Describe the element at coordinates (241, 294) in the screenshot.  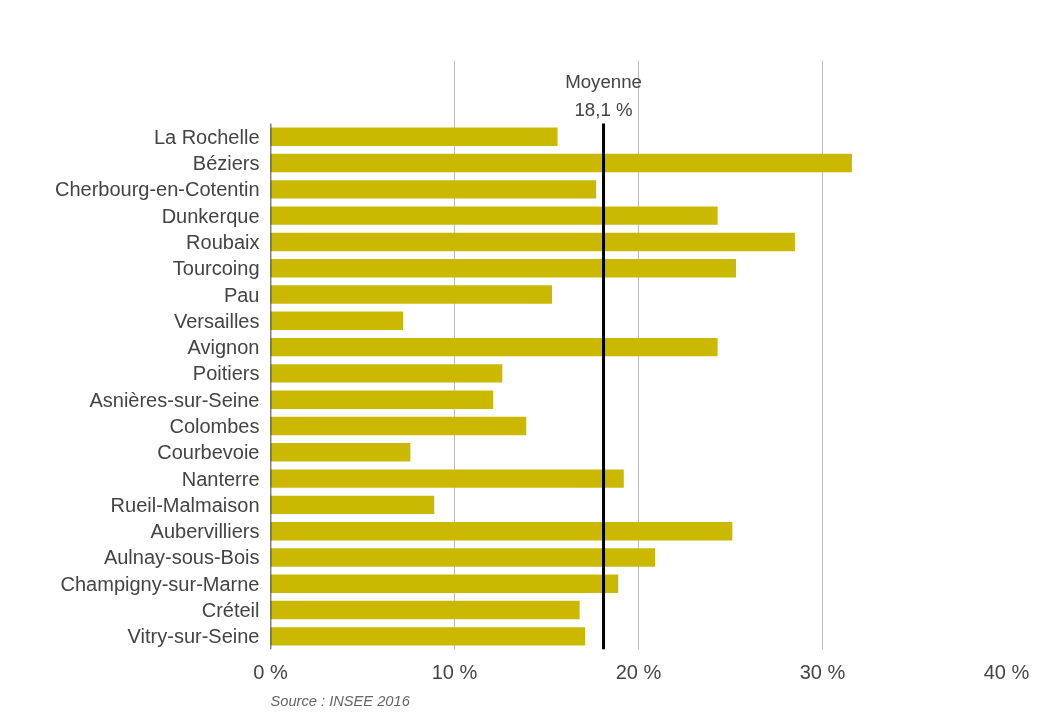
I see `y-tick-label: Pau` at that location.